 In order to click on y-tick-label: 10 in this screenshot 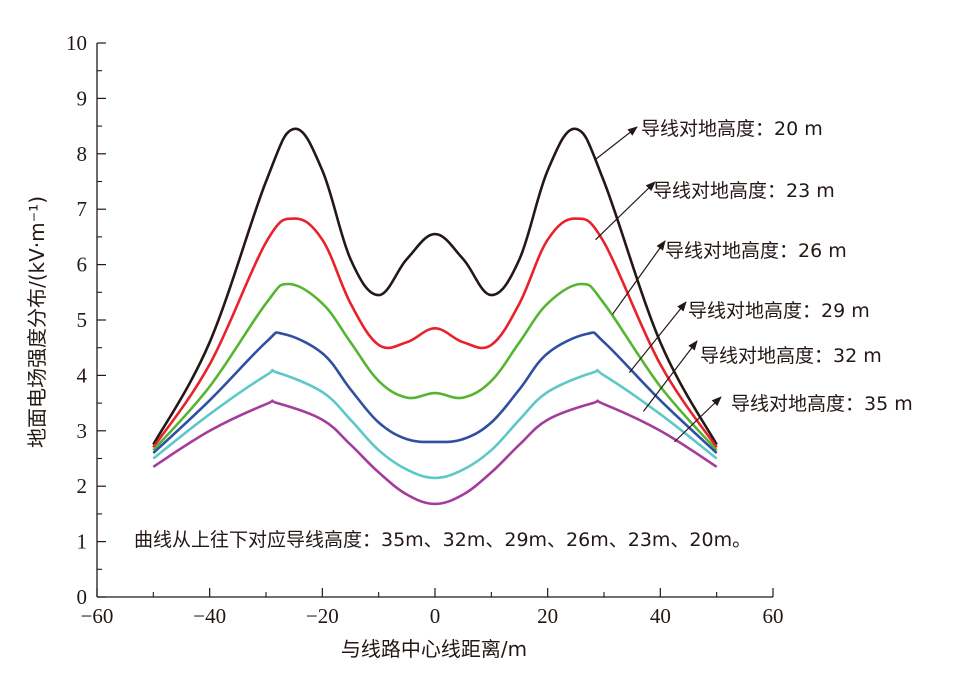, I will do `click(76, 43)`.